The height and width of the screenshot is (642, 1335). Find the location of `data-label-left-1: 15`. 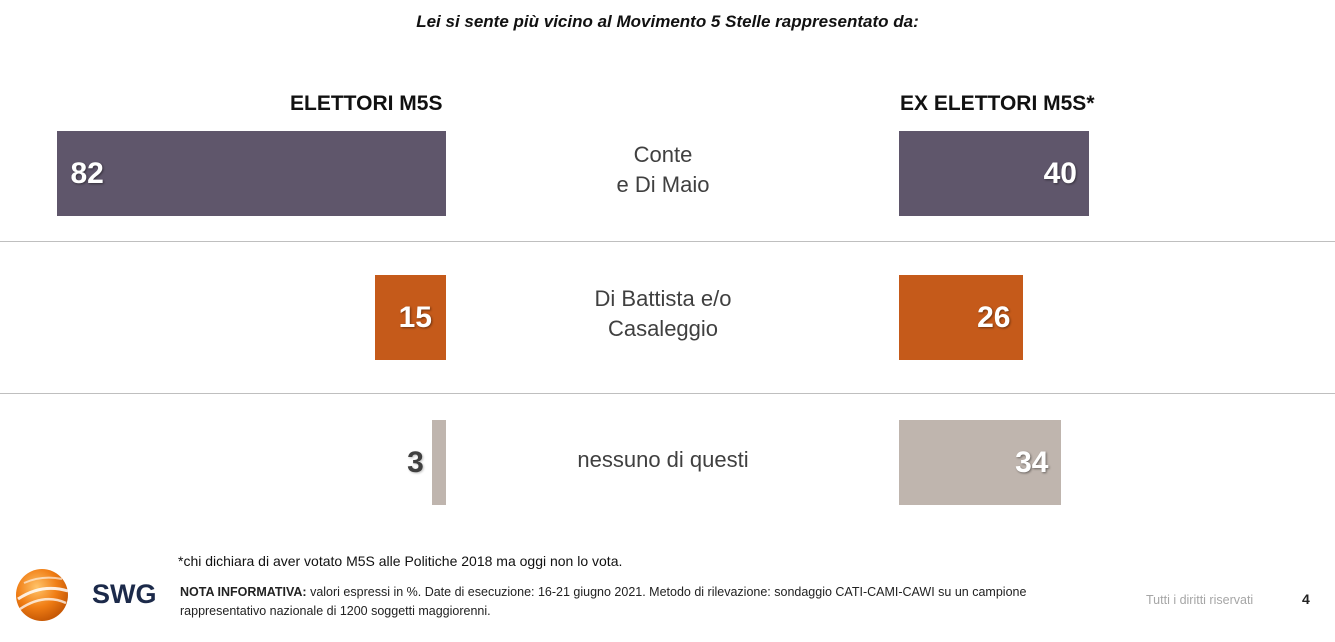

data-label-left-1: 15 is located at coordinates (415, 317).